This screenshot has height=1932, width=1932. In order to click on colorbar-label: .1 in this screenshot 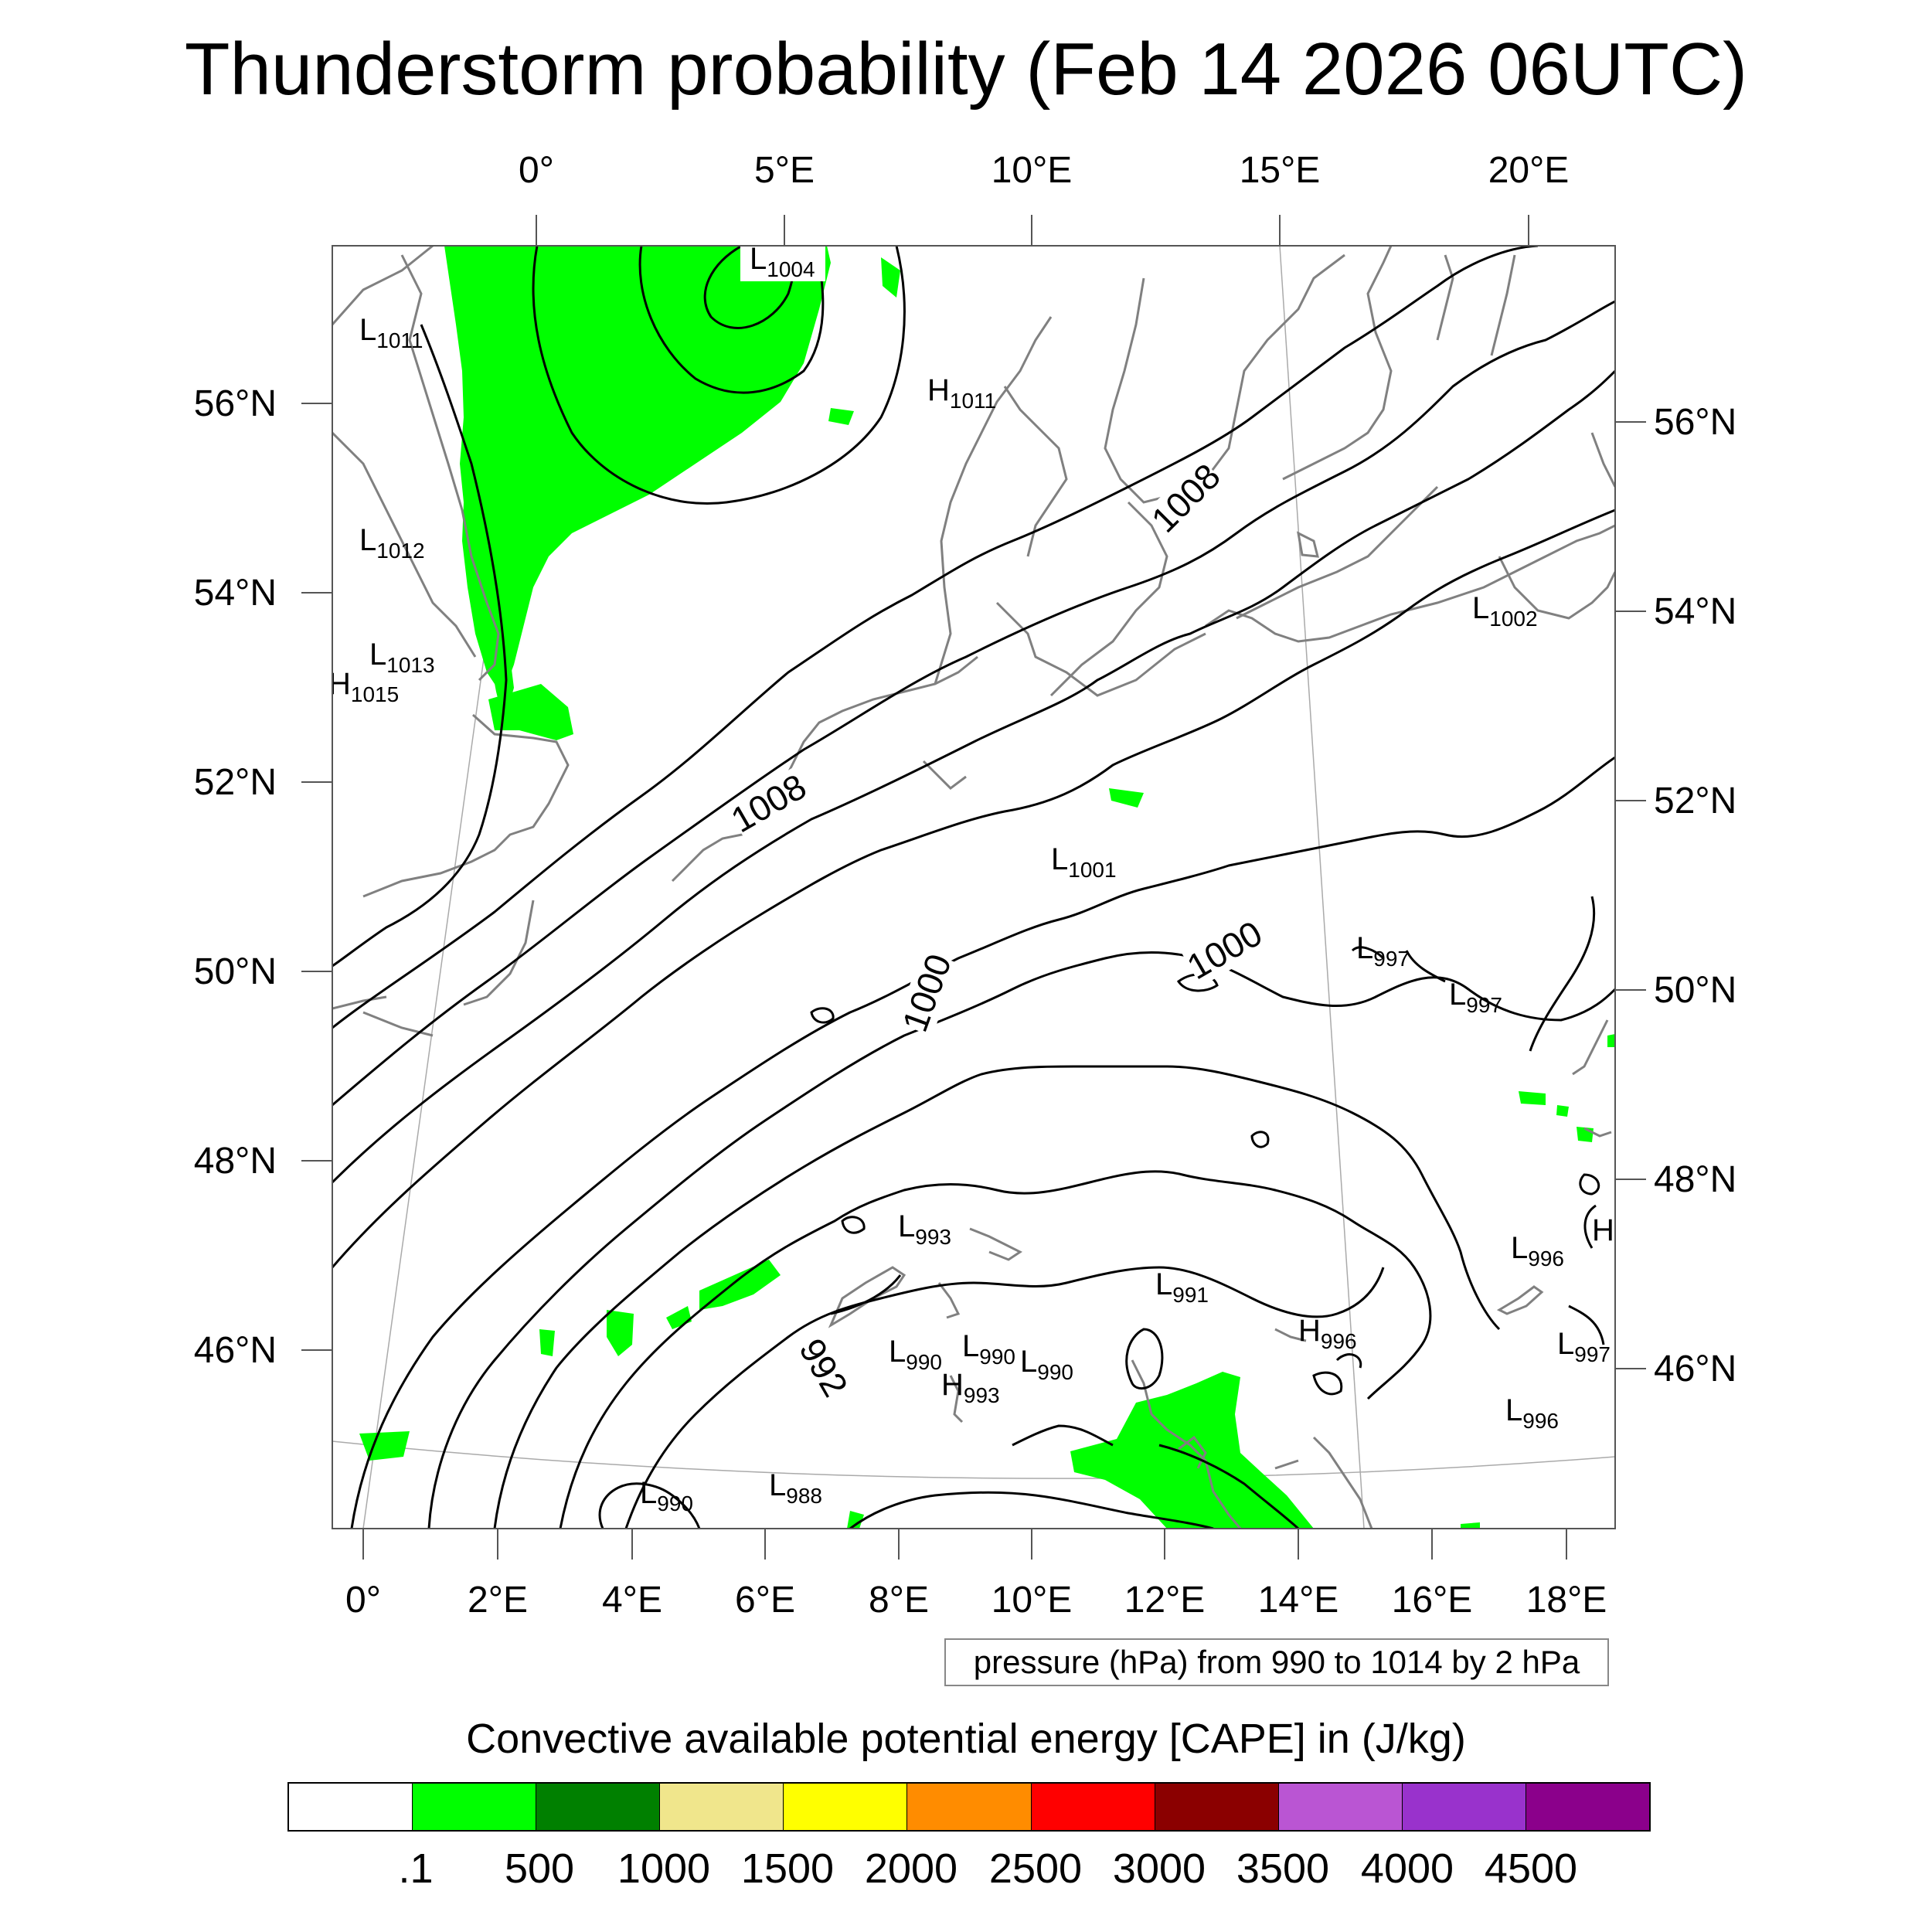, I will do `click(416, 1869)`.